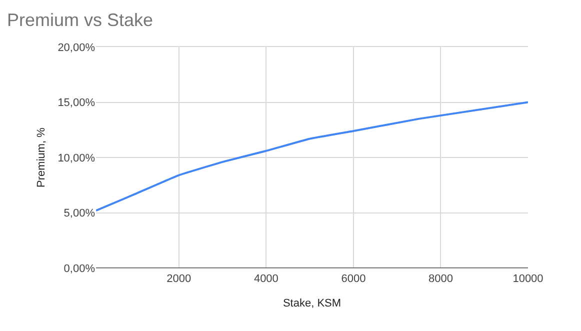 Image resolution: width=581 pixels, height=331 pixels. What do you see at coordinates (312, 303) in the screenshot?
I see `x-axis-title: Stake, KSM` at bounding box center [312, 303].